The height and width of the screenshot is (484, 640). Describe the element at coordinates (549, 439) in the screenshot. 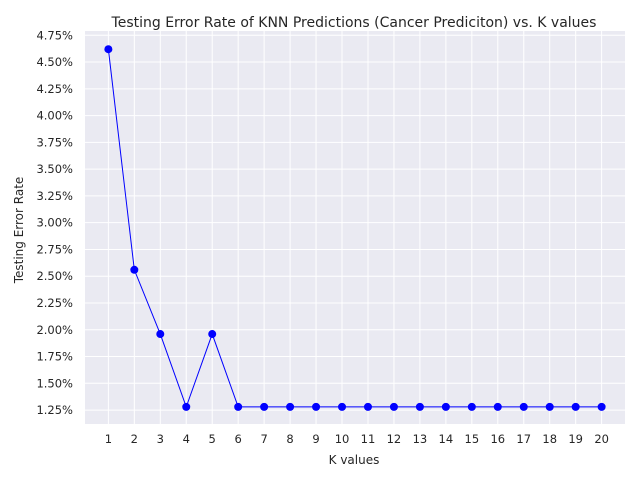

I see `x-tick-label: 18` at that location.